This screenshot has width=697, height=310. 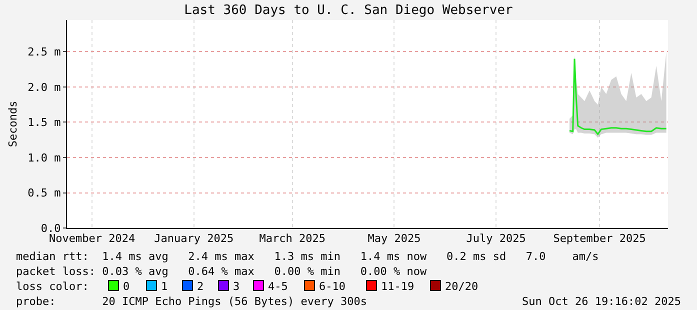 What do you see at coordinates (277, 286) in the screenshot?
I see `text: 4-5` at bounding box center [277, 286].